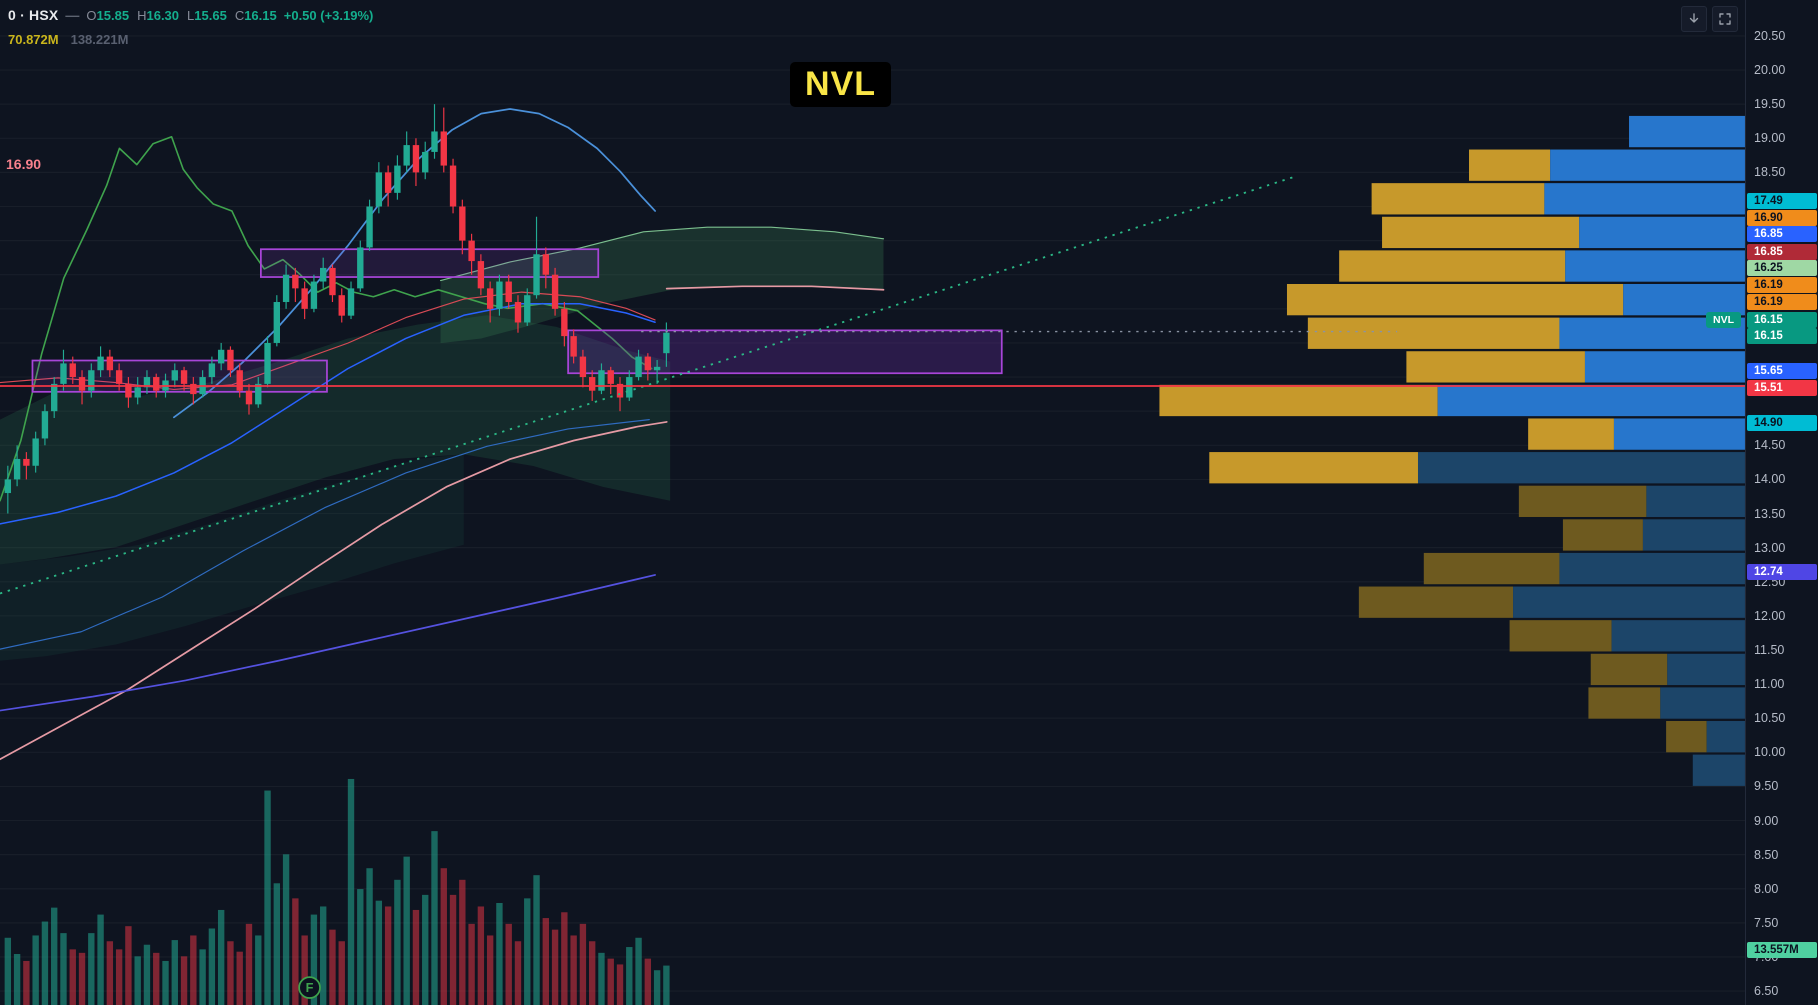  I want to click on volume-value-badge: 13.557M, so click(1782, 949).